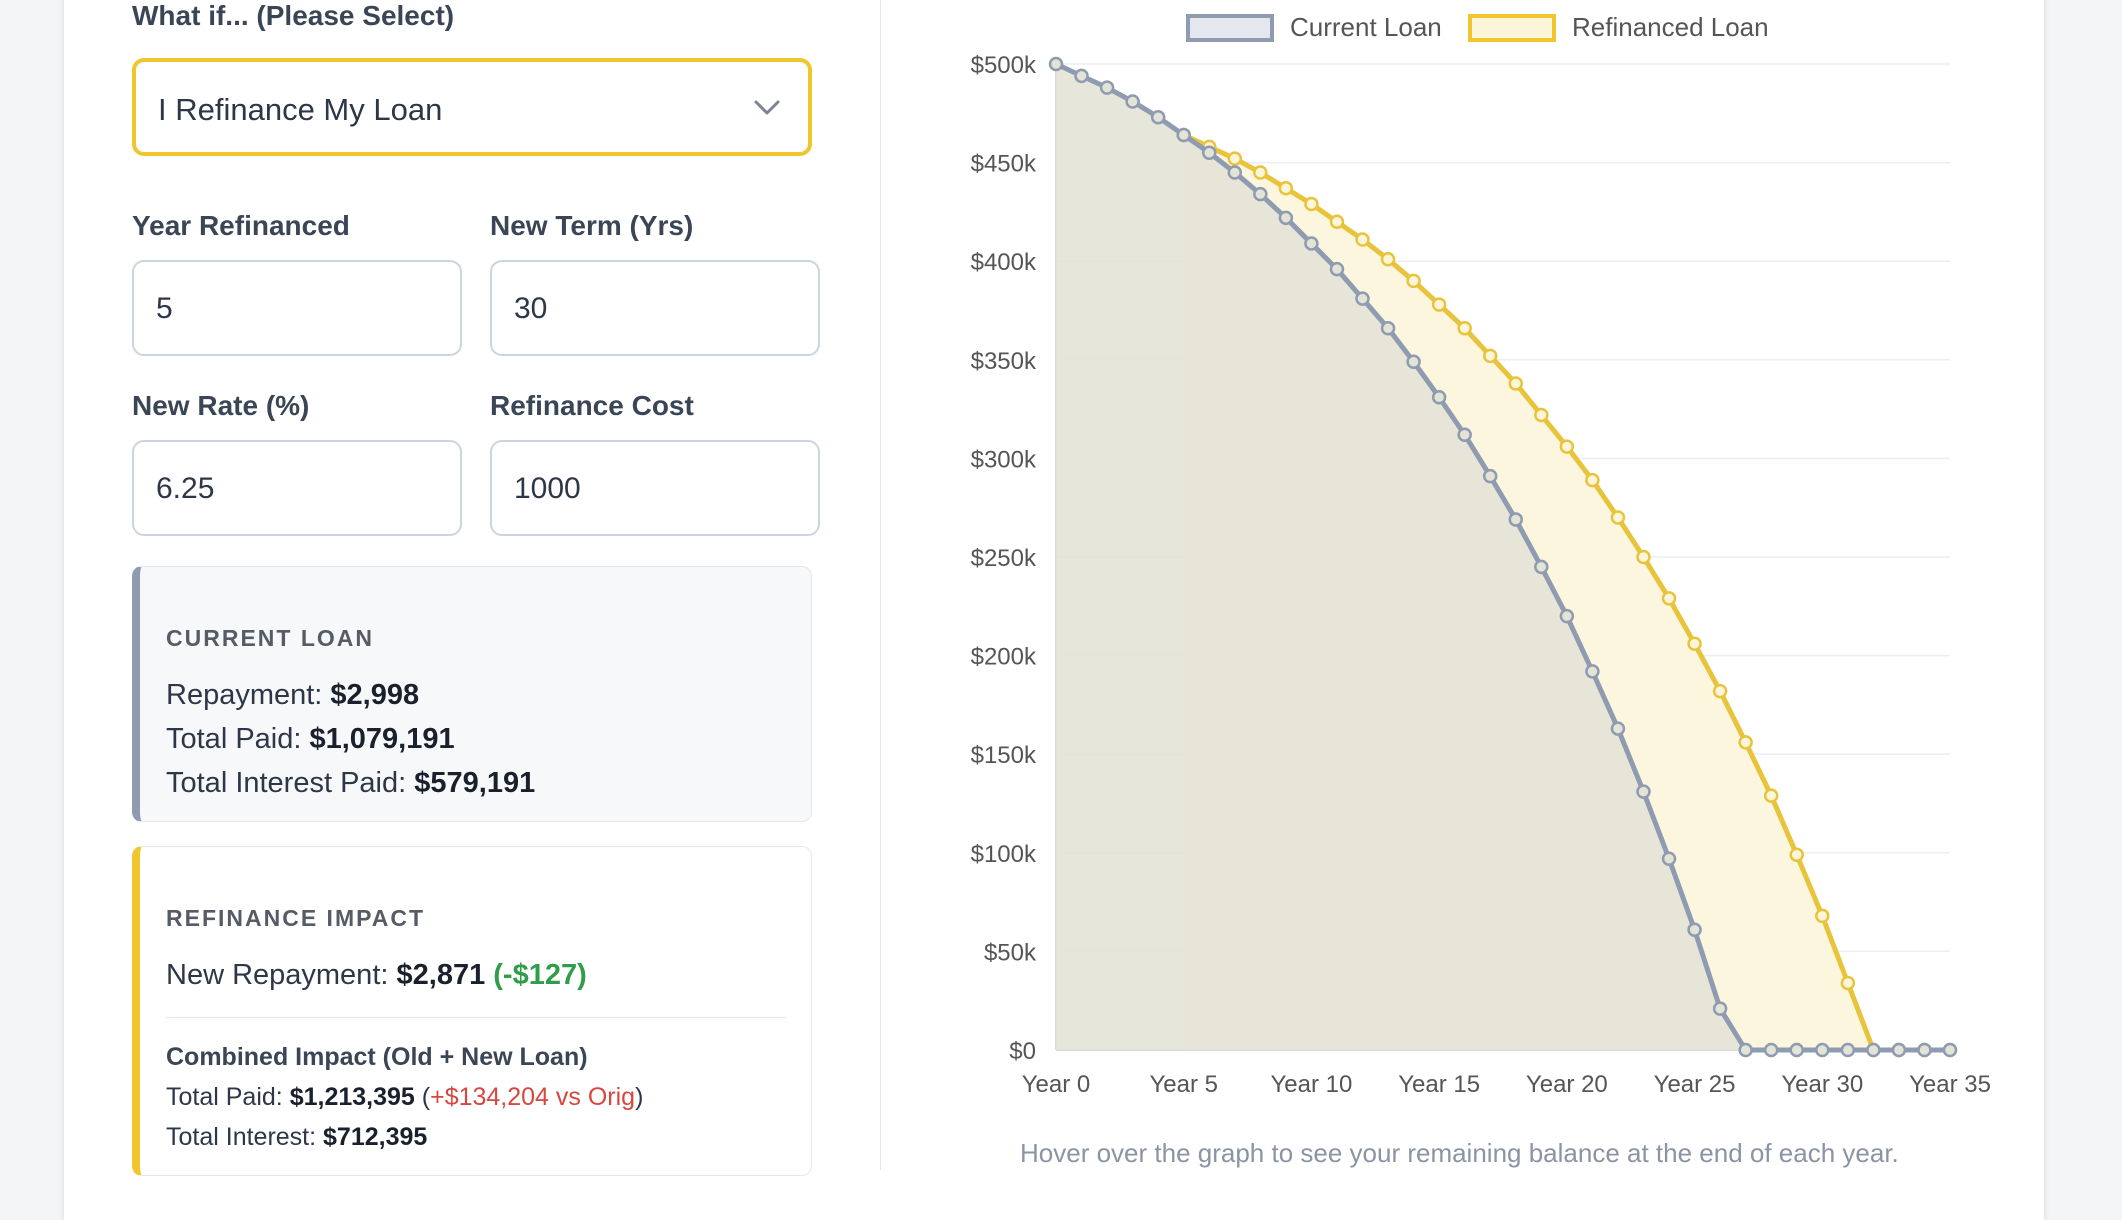 This screenshot has height=1220, width=2122. I want to click on year-refinanced-label: Year Refinanced, so click(241, 225).